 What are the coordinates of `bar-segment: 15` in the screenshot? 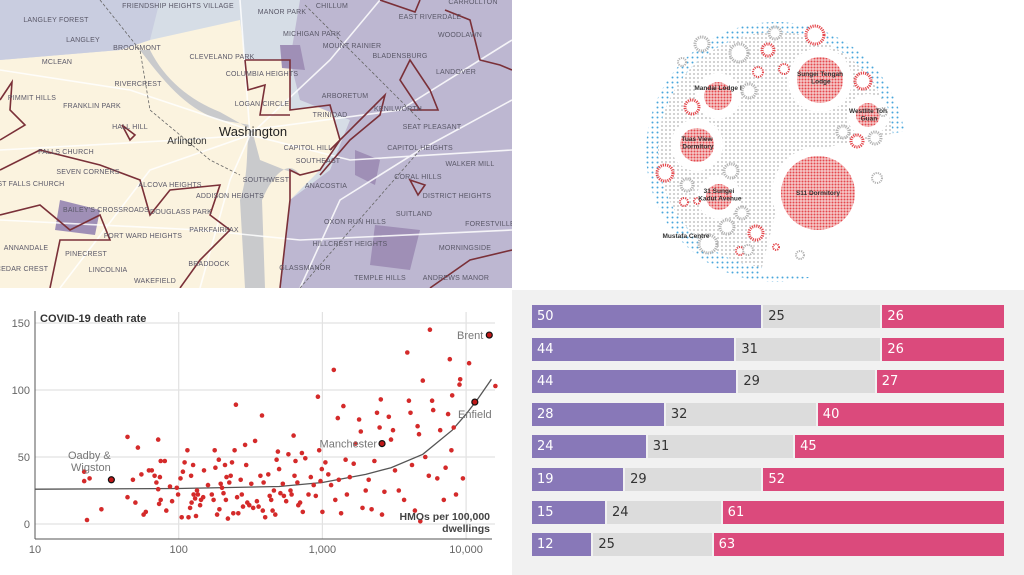 It's located at (568, 512).